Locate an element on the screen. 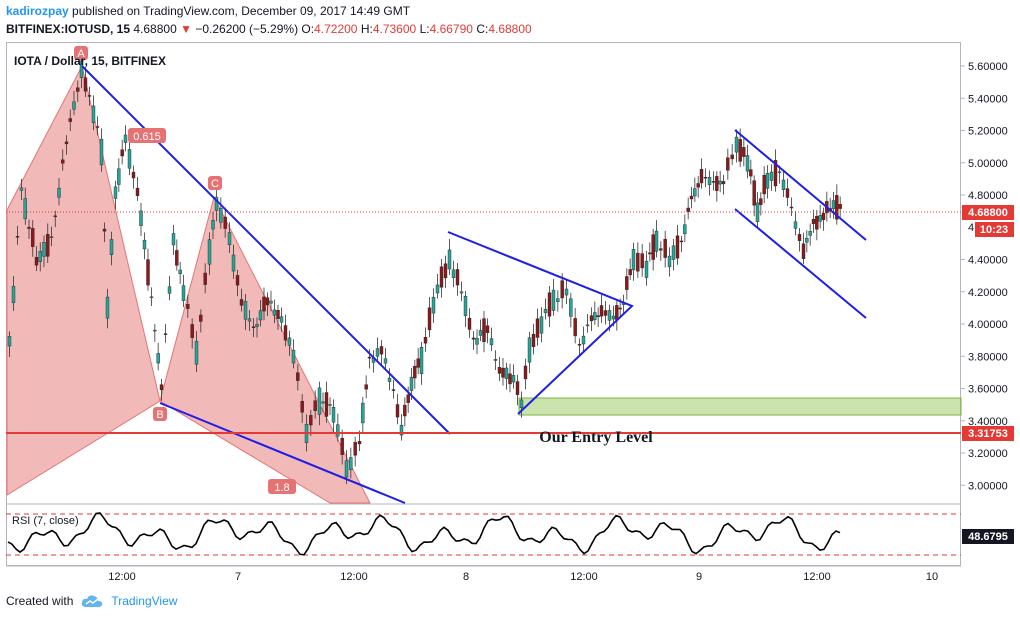  fib-18-label: 1.8 is located at coordinates (281, 488).